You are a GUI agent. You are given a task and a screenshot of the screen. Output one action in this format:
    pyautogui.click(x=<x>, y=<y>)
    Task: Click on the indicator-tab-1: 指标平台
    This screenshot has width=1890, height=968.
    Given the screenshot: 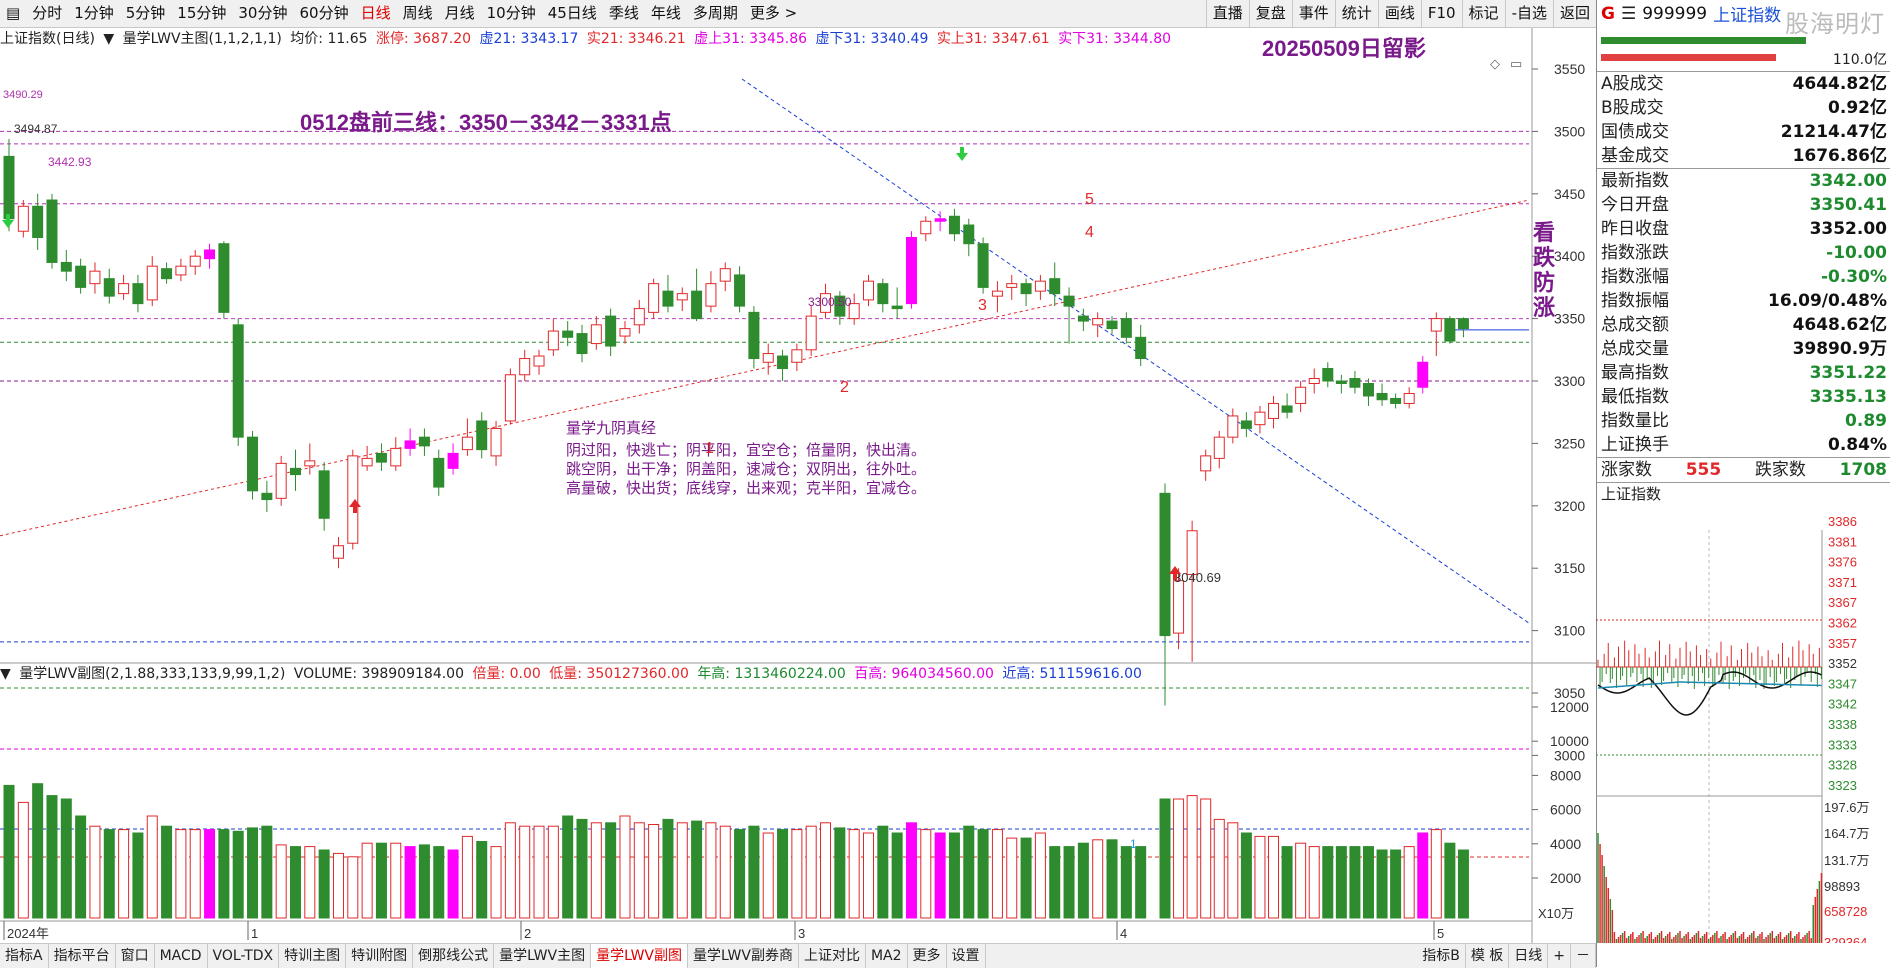 What is the action you would take?
    pyautogui.click(x=82, y=956)
    